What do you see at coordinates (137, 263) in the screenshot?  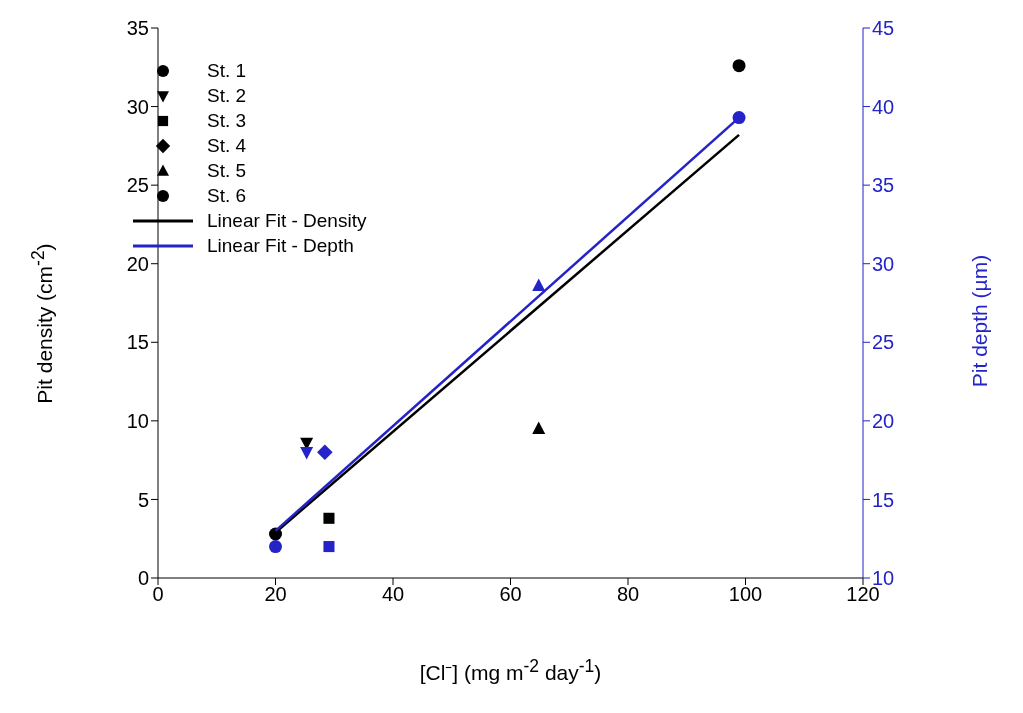 I see `y-tick-label: 20` at bounding box center [137, 263].